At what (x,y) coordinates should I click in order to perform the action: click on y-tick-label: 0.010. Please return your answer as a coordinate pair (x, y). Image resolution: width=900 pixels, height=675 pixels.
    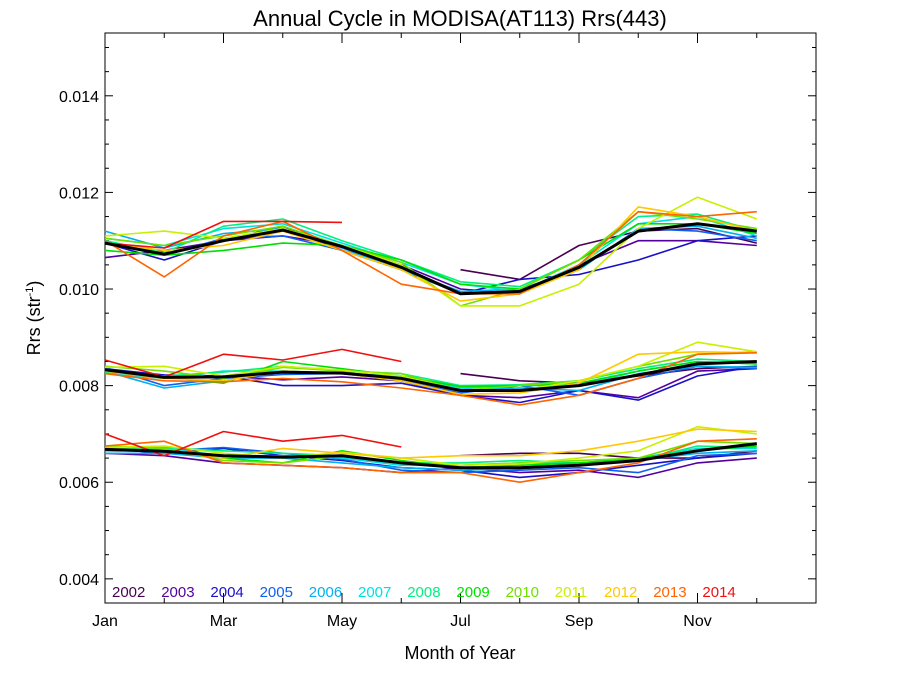
    Looking at the image, I should click on (79, 290).